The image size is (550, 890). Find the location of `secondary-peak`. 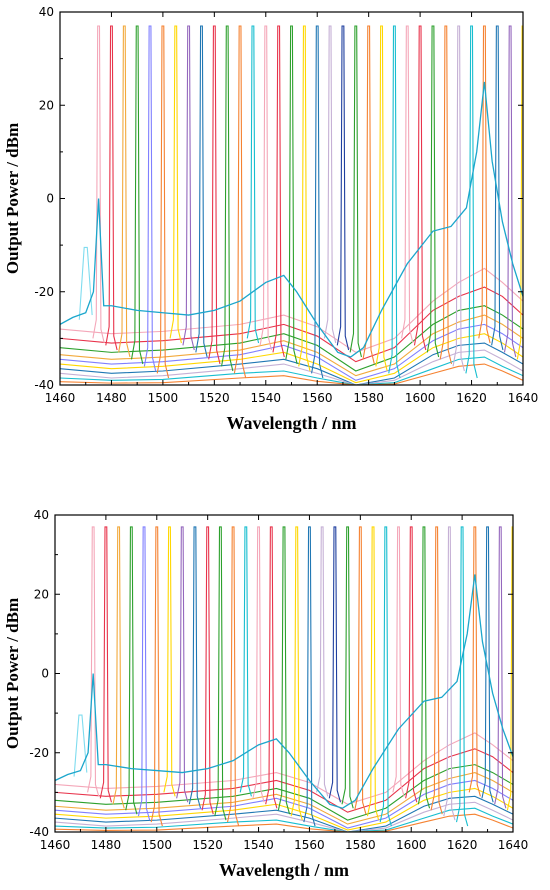

secondary-peak is located at coordinates (80, 745).